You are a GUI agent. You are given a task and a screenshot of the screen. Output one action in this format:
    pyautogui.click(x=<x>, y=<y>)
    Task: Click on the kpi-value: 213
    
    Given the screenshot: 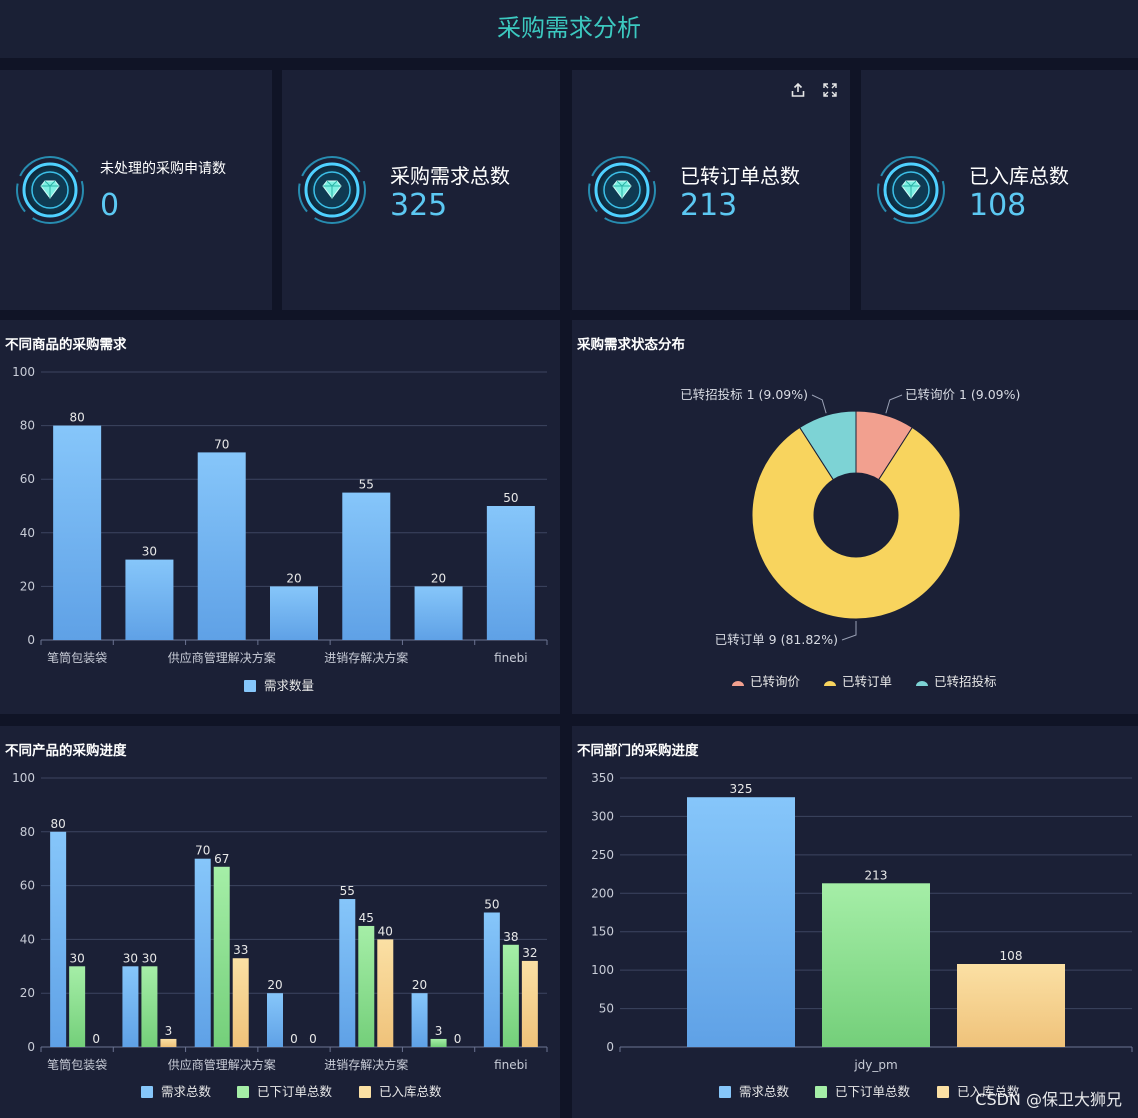 What is the action you would take?
    pyautogui.click(x=709, y=205)
    